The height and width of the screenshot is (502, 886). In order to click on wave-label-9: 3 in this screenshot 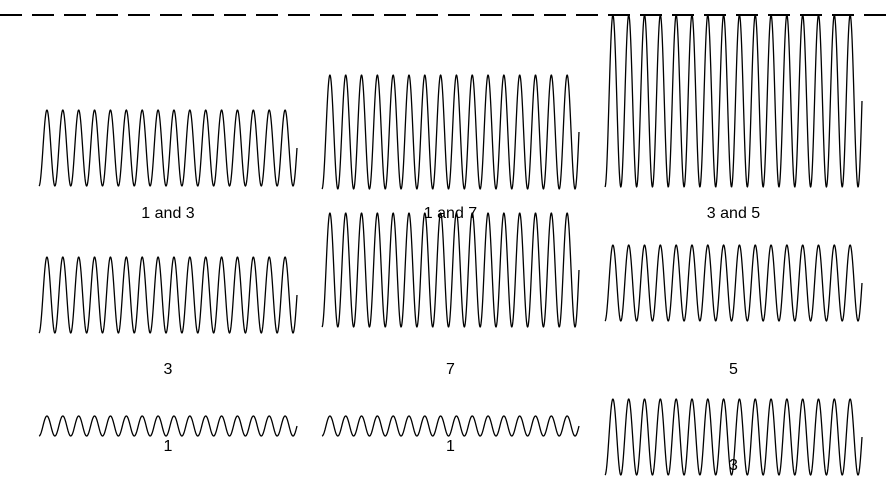, I will do `click(733, 465)`.